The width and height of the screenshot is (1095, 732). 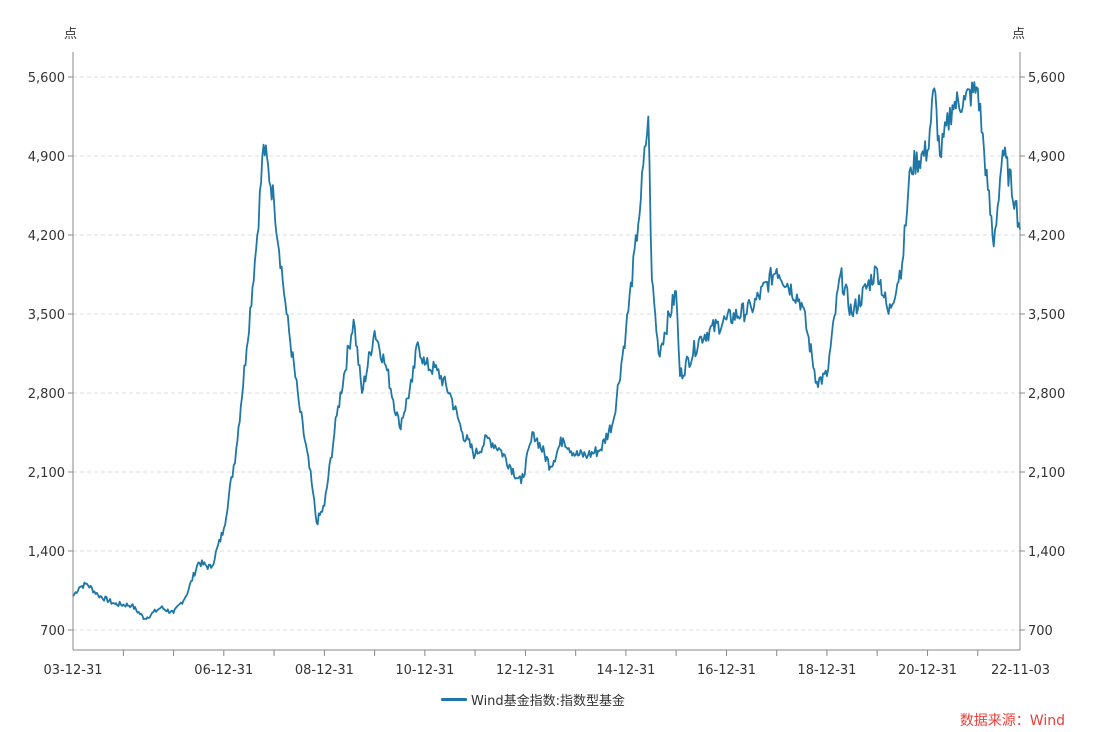 I want to click on x-tick-label: 14-12-31, so click(x=625, y=670).